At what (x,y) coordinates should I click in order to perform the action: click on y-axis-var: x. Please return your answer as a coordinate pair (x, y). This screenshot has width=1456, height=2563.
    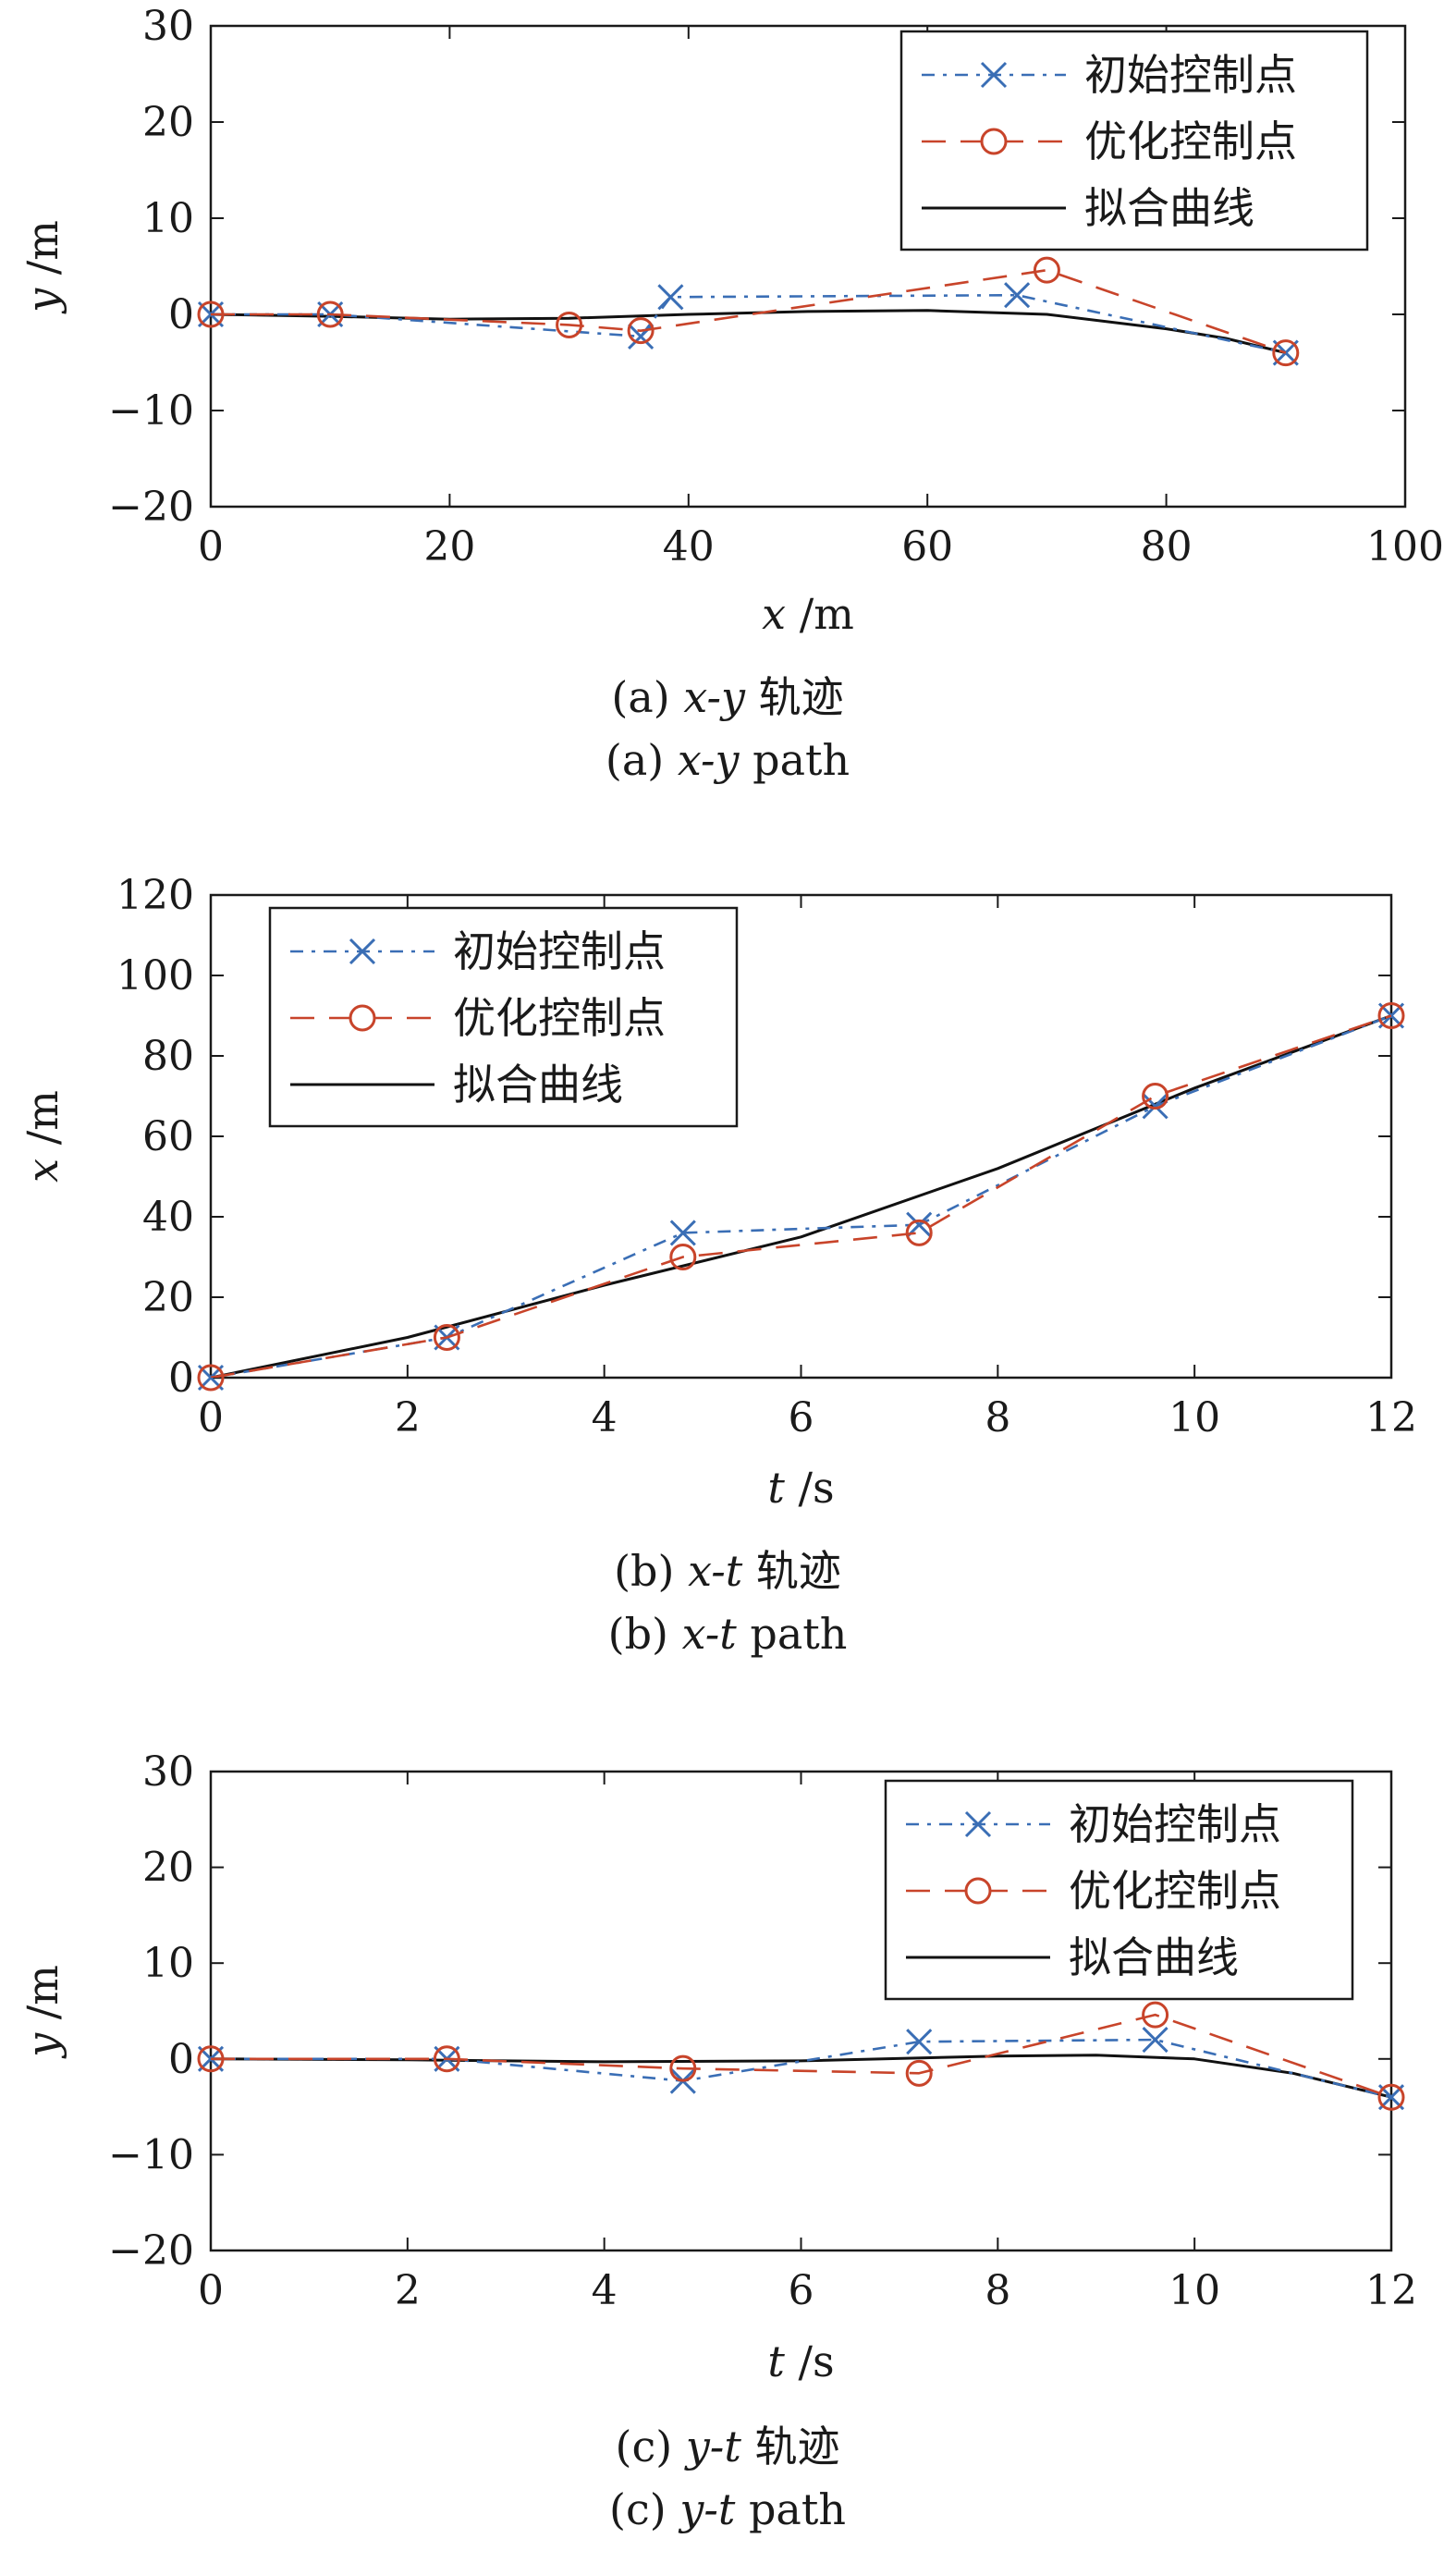
    Looking at the image, I should click on (42, 1171).